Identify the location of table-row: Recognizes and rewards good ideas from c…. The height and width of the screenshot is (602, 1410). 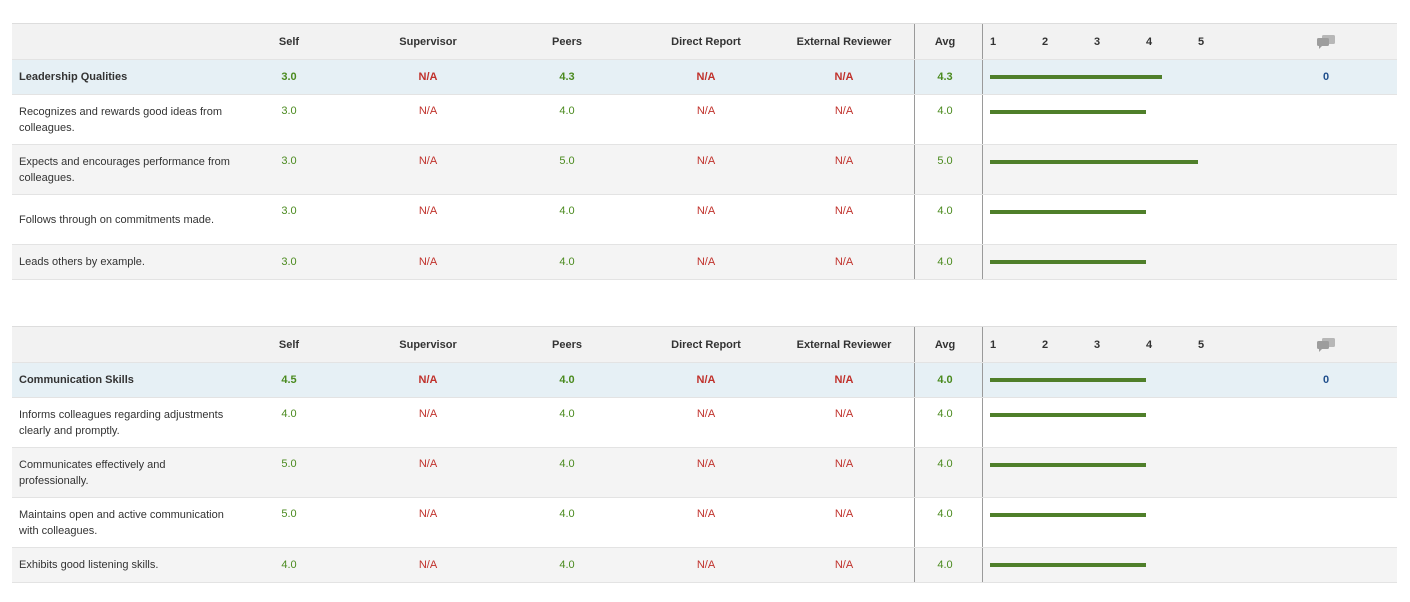
(704, 120).